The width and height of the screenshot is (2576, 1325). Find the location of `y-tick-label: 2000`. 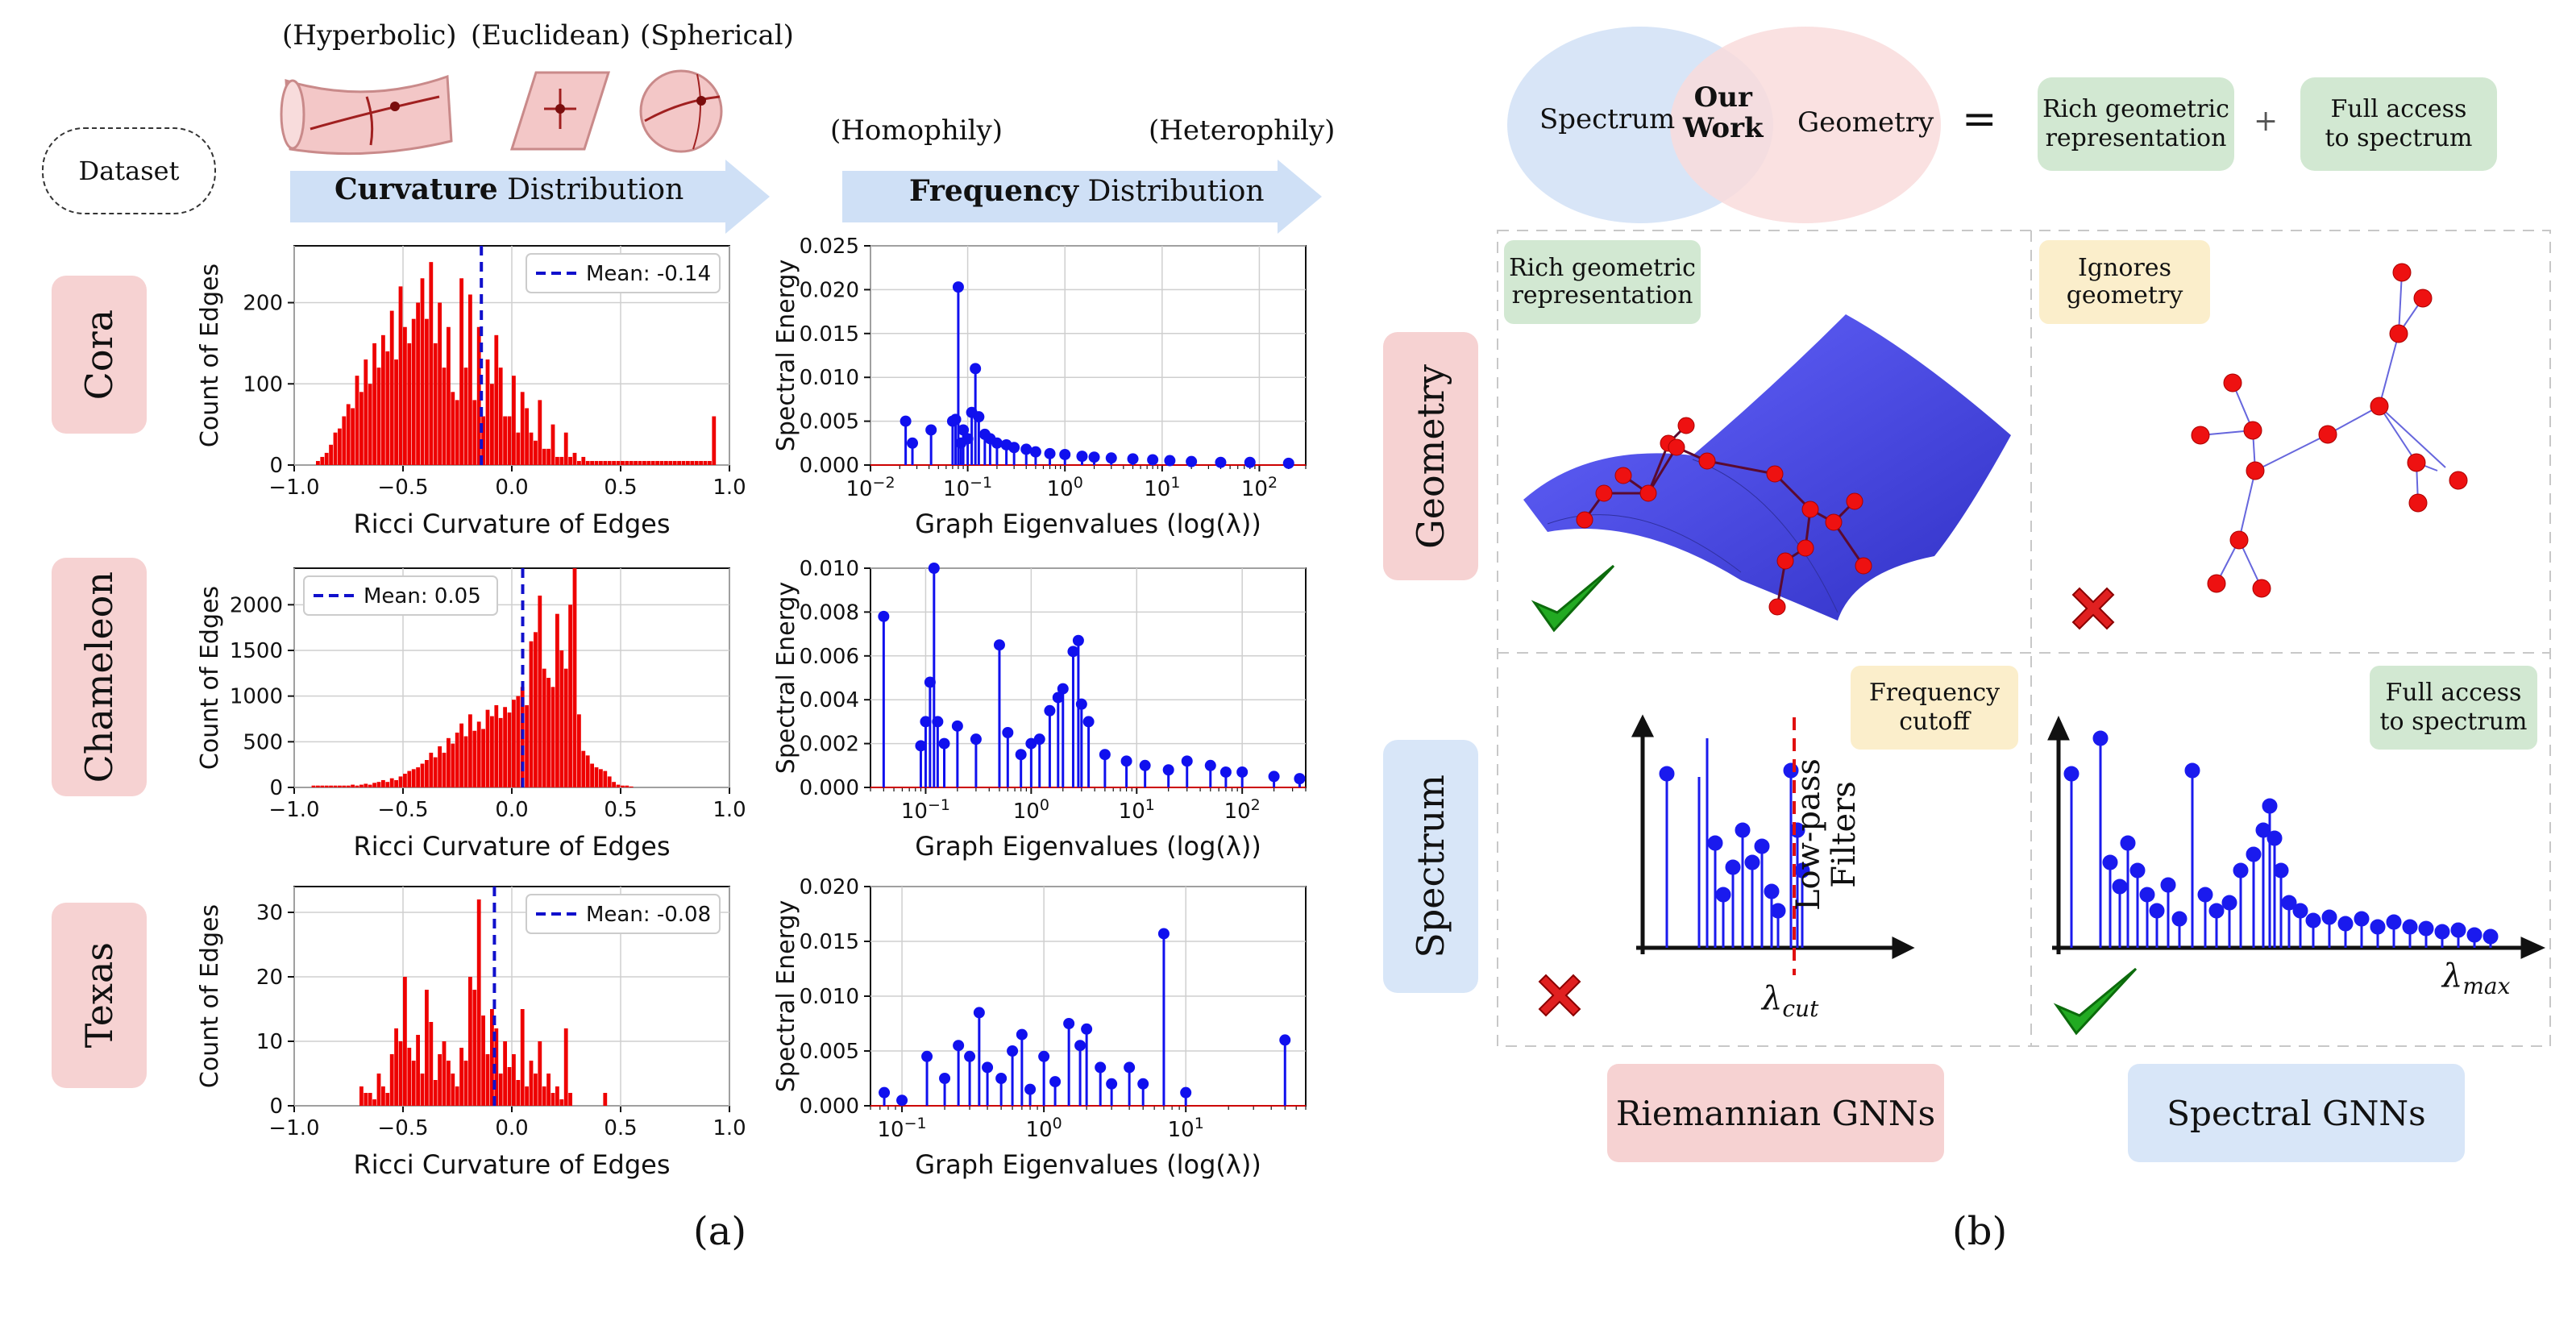

y-tick-label: 2000 is located at coordinates (256, 605).